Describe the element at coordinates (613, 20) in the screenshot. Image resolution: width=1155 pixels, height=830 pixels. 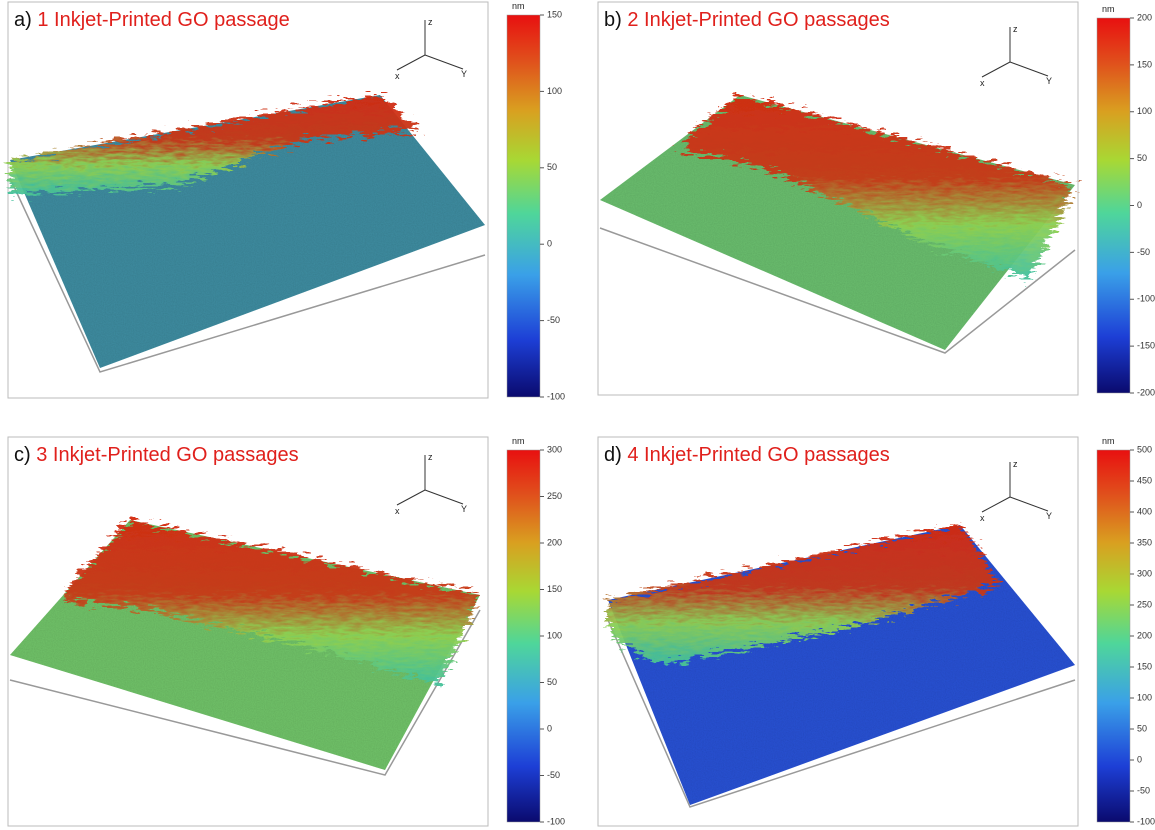
I see `panel-label: b)` at that location.